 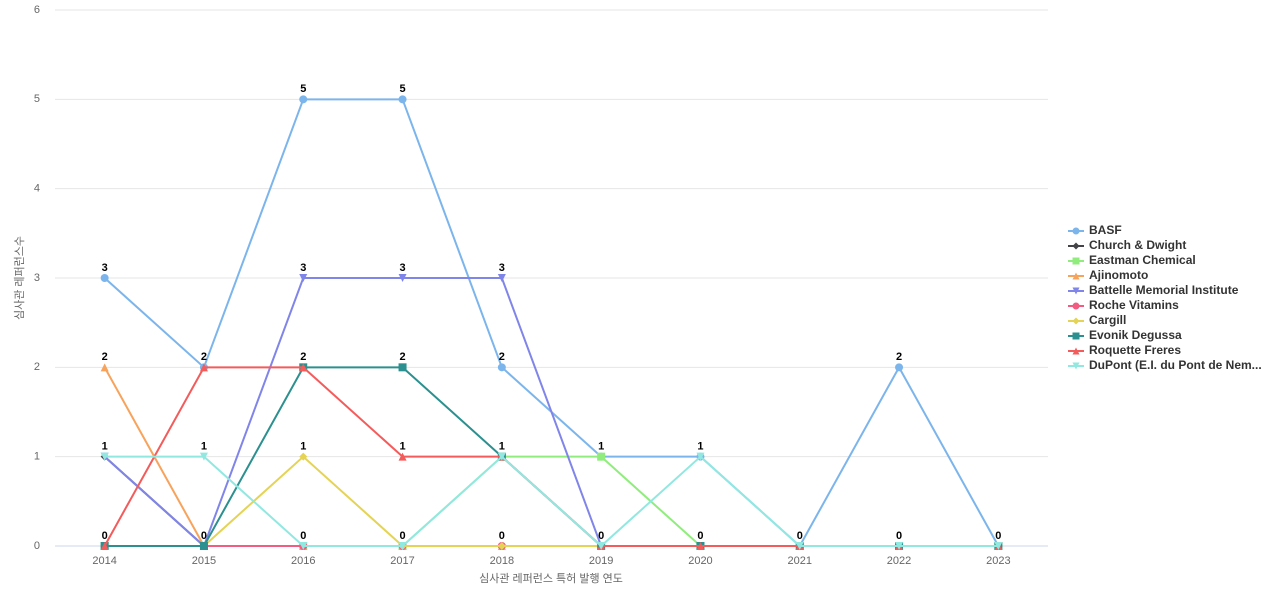 What do you see at coordinates (1124, 350) in the screenshot?
I see `legend-item: Roquette Freres` at bounding box center [1124, 350].